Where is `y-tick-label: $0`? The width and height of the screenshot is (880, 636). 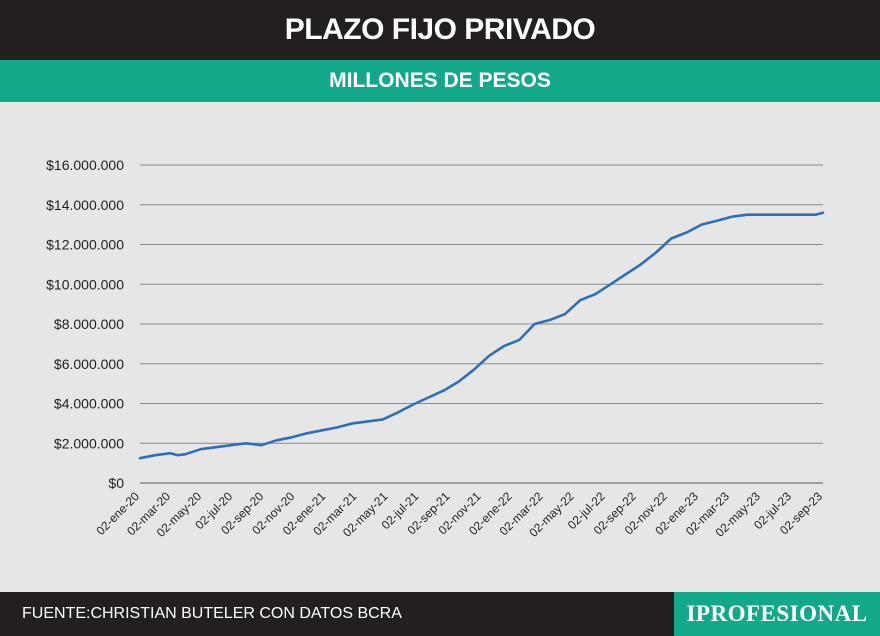
y-tick-label: $0 is located at coordinates (116, 483).